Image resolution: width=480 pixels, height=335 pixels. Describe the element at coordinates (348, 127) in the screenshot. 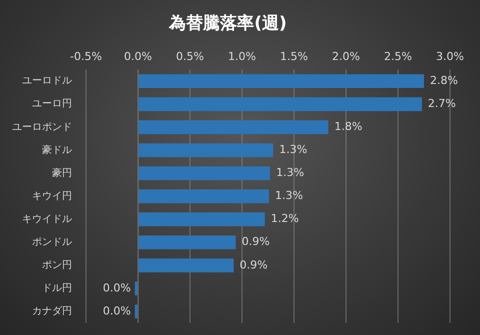

I see `data-label: 1.8%` at that location.